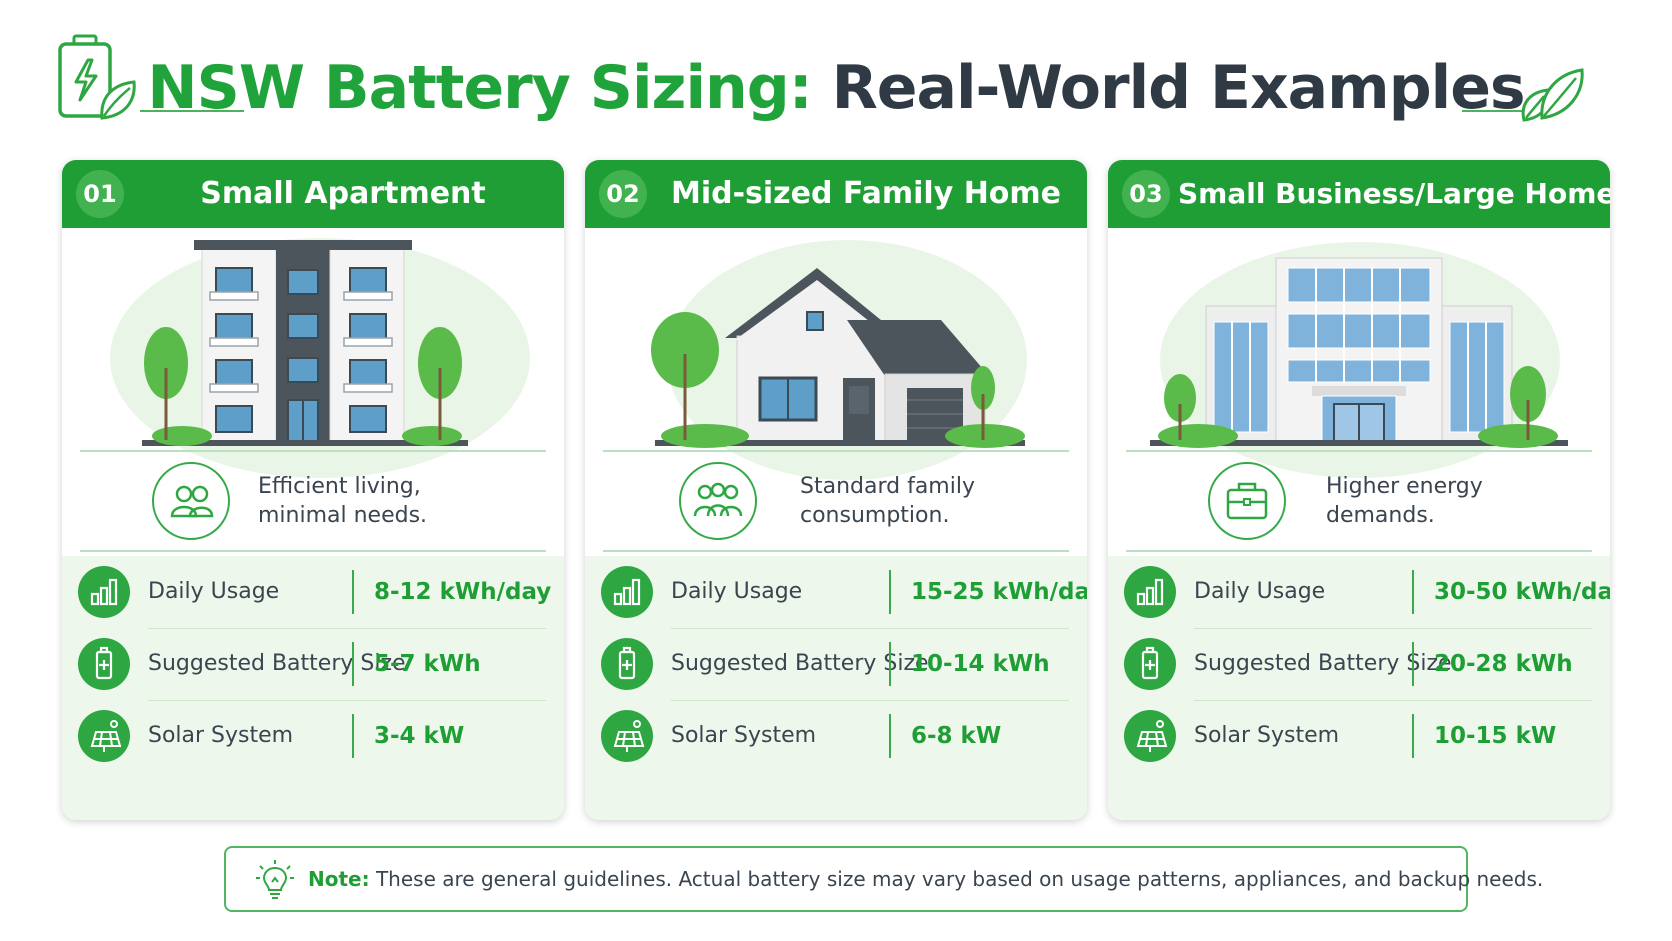 The height and width of the screenshot is (941, 1672). What do you see at coordinates (191, 501) in the screenshot?
I see `people-icon` at bounding box center [191, 501].